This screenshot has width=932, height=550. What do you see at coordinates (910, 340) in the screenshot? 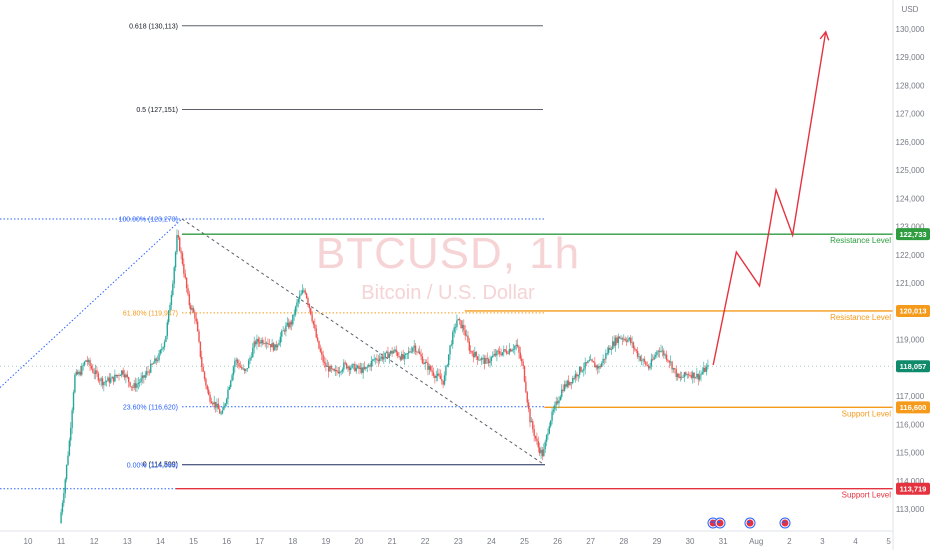
I see `price-tick-label: 119,000` at bounding box center [910, 340].